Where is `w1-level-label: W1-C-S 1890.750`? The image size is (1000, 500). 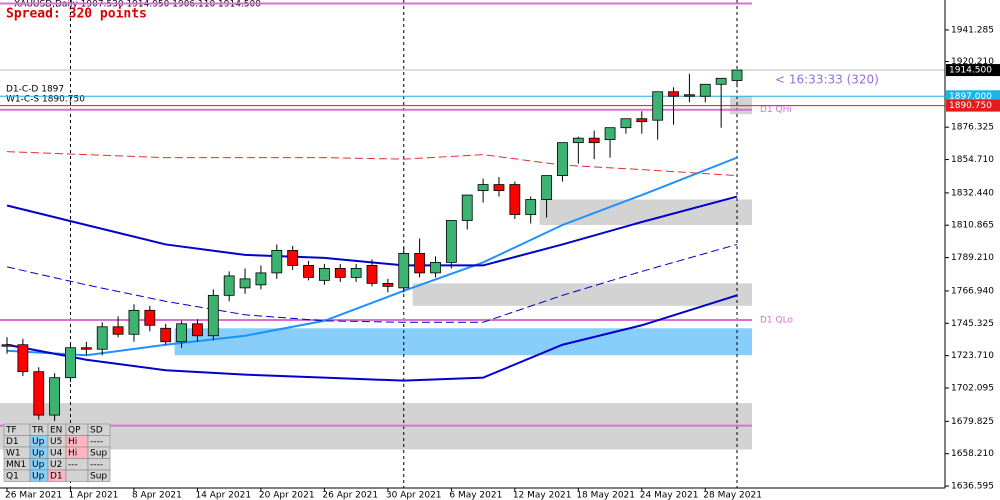
w1-level-label: W1-C-S 1890.750 is located at coordinates (45, 100).